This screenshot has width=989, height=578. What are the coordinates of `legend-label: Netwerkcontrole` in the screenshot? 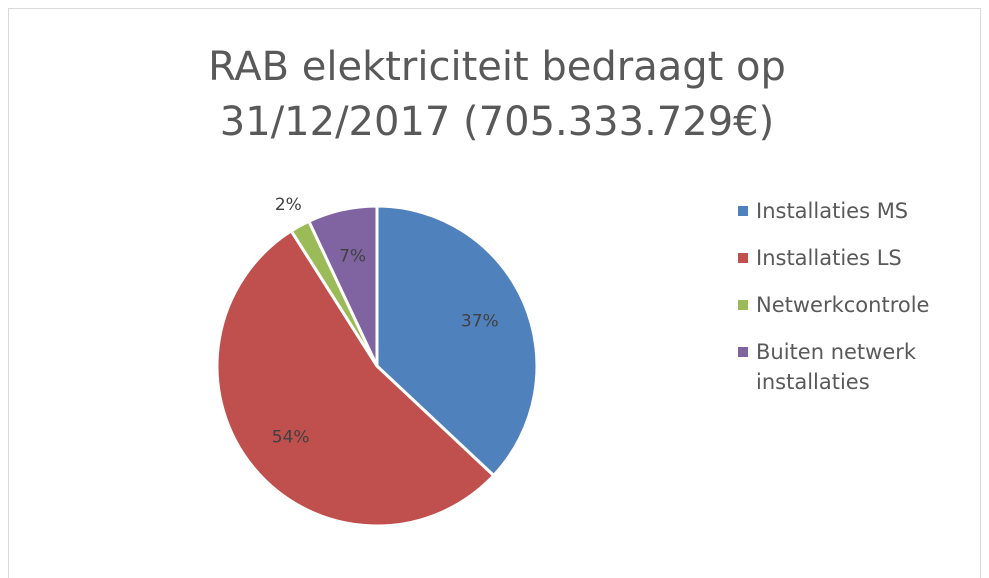 It's located at (843, 305).